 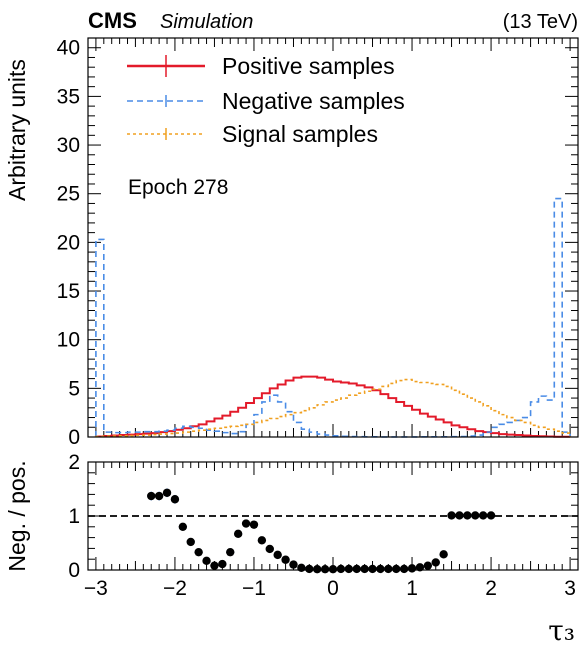 I want to click on epoch-annotation: Epoch 278, so click(x=178, y=187).